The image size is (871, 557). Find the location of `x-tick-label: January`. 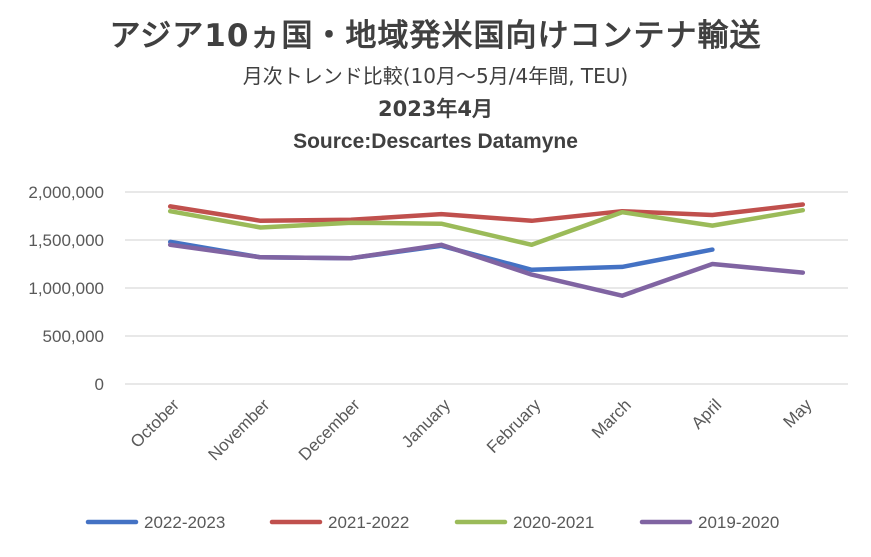

x-tick-label: January is located at coordinates (426, 423).